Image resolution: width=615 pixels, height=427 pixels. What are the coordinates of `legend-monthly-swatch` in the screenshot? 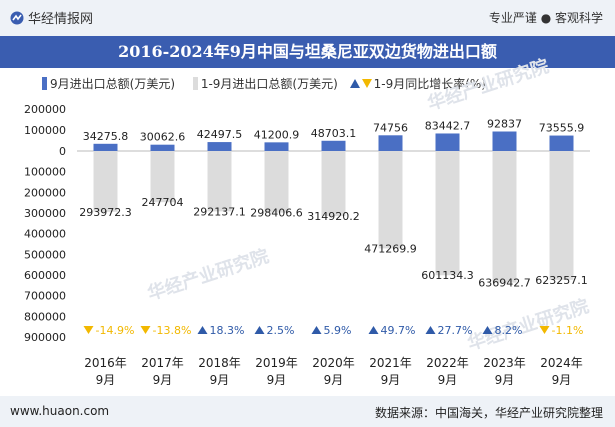 It's located at (44, 83).